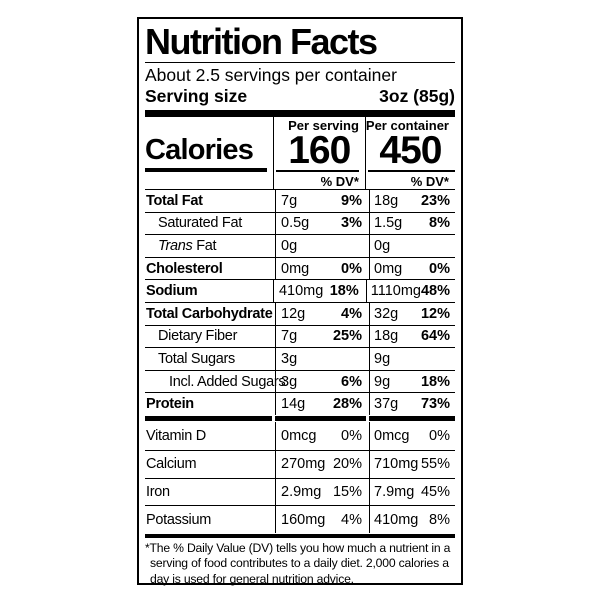 This screenshot has height=600, width=600. What do you see at coordinates (396, 519) in the screenshot?
I see `per-container-amount: 410mg` at bounding box center [396, 519].